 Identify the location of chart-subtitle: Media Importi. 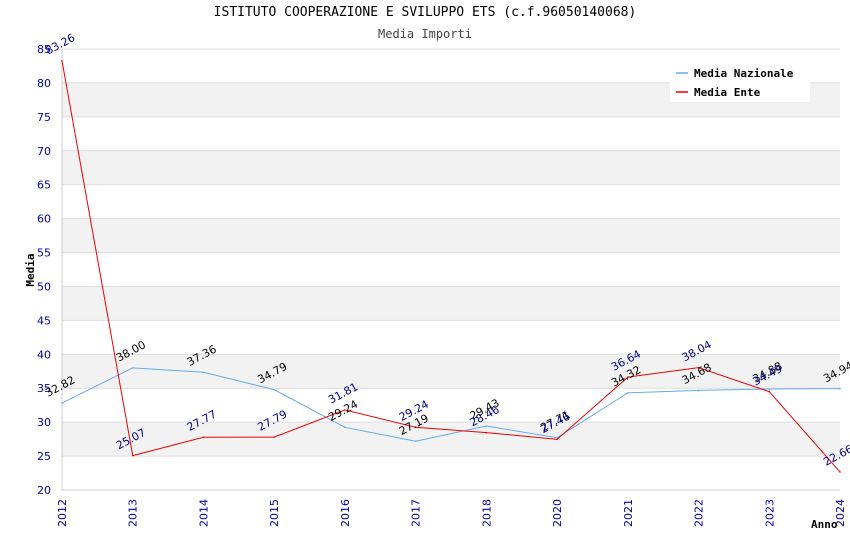
(425, 34).